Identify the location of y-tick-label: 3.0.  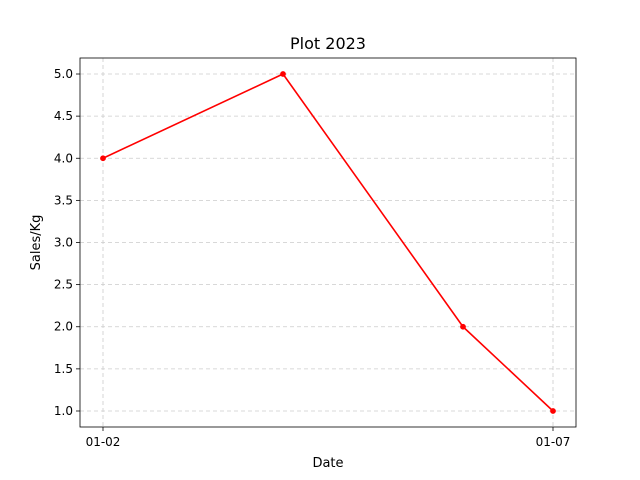
(63, 243).